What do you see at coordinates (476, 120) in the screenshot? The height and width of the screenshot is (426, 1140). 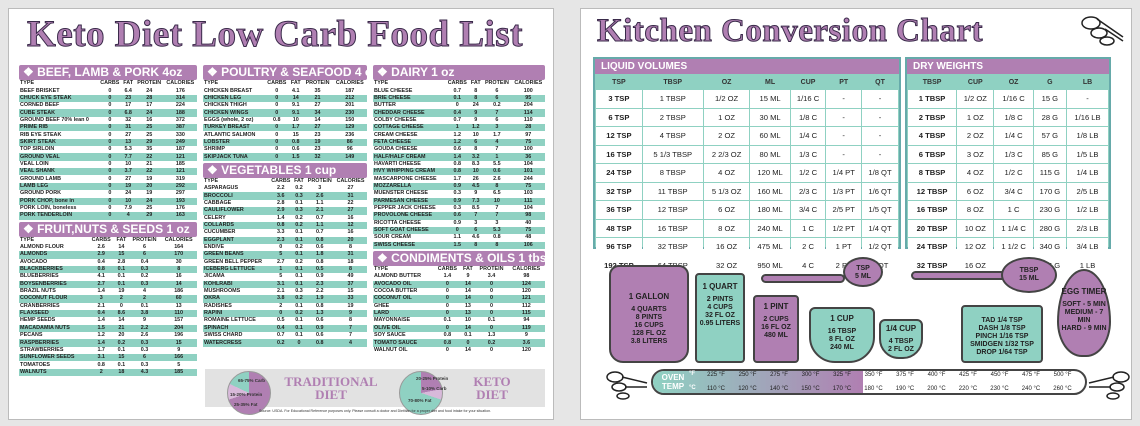 I see `table-cell: 9` at bounding box center [476, 120].